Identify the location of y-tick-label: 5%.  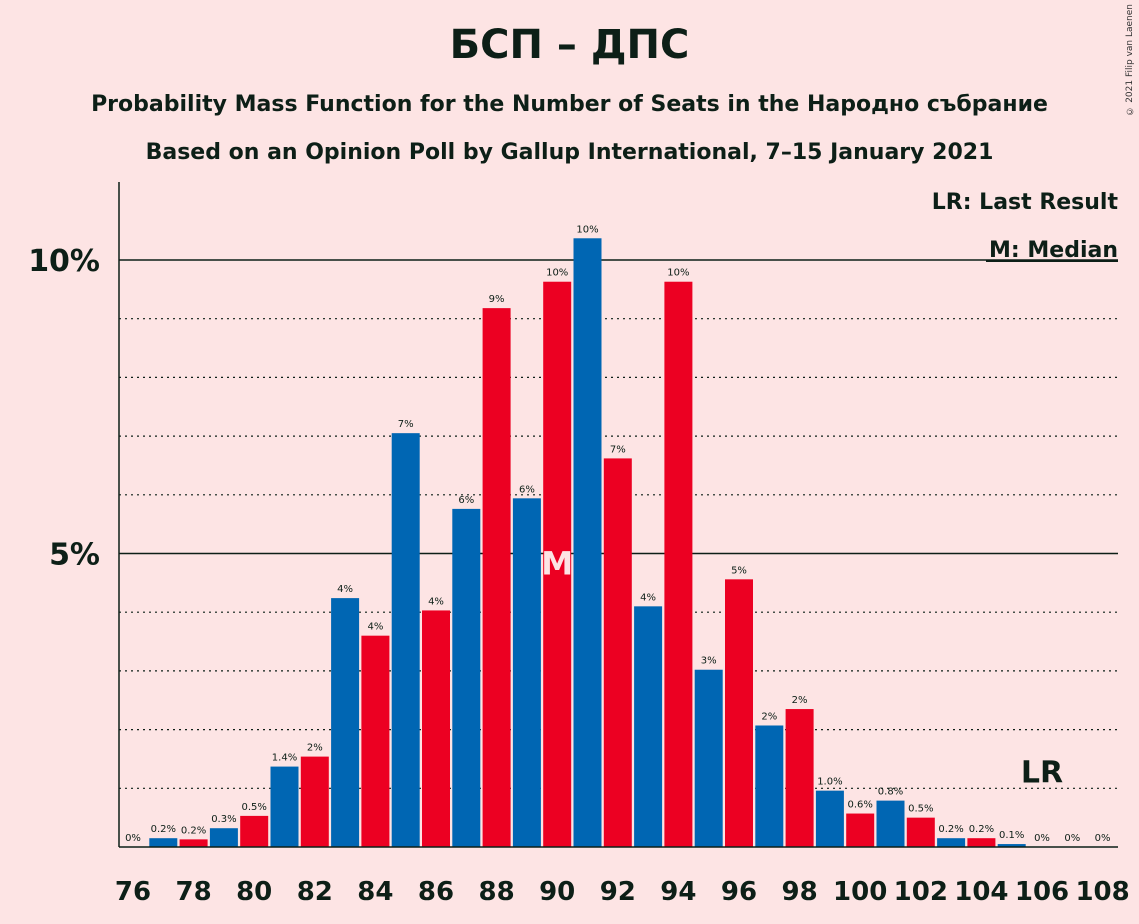
(74, 555).